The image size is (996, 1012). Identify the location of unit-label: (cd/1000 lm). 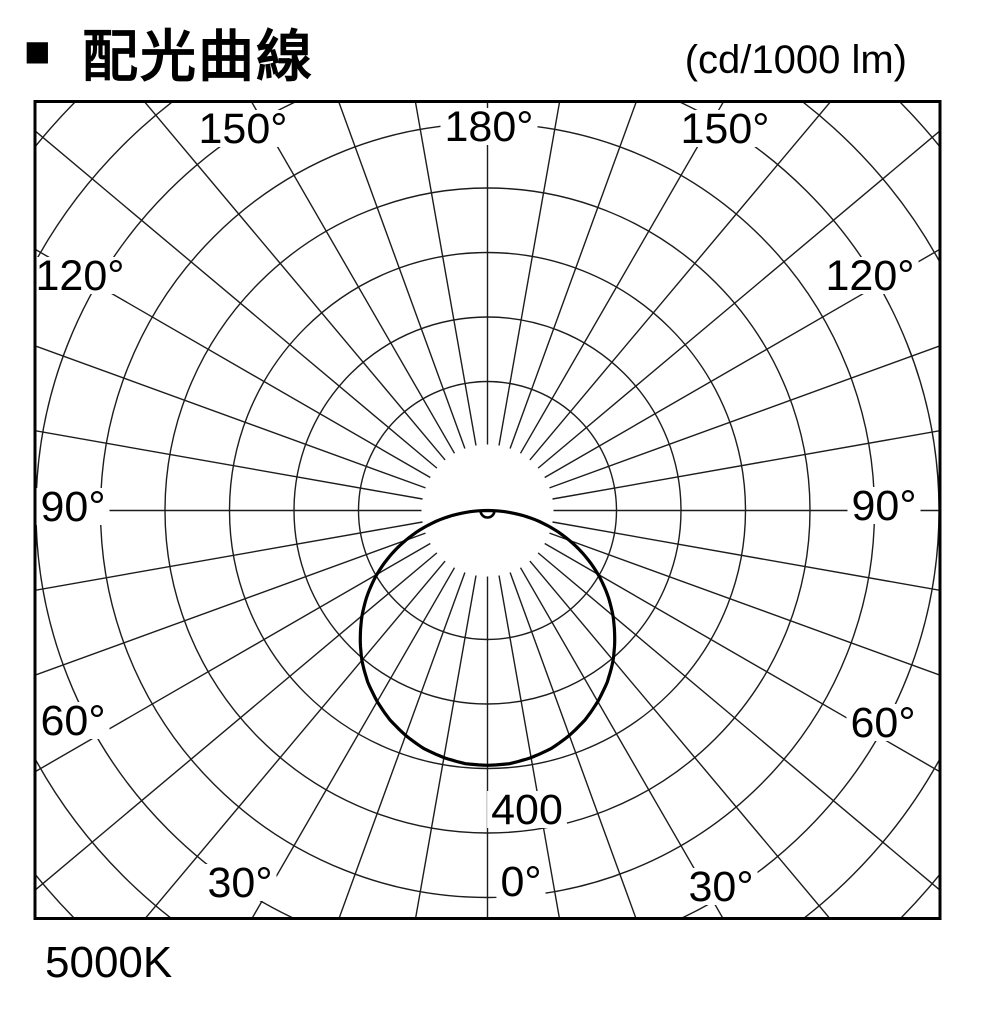
(795, 60).